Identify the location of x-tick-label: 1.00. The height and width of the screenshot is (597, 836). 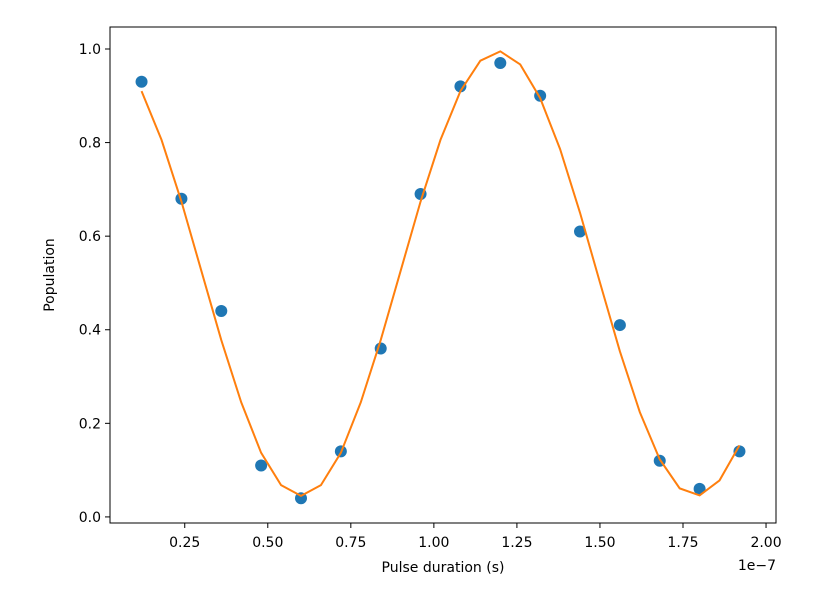
(433, 543).